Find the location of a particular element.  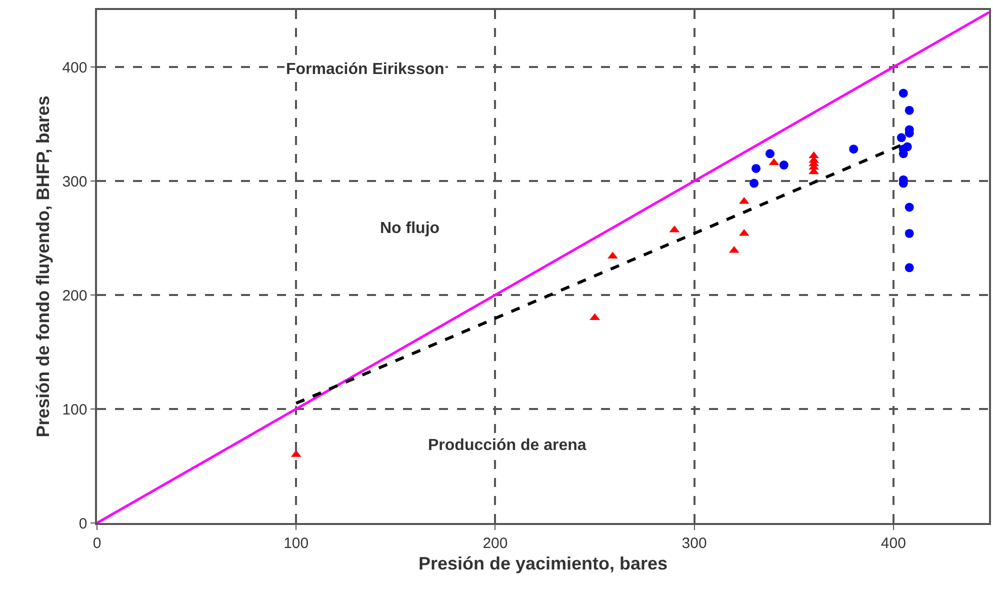

annotation: Formación Eiriksson is located at coordinates (365, 69).